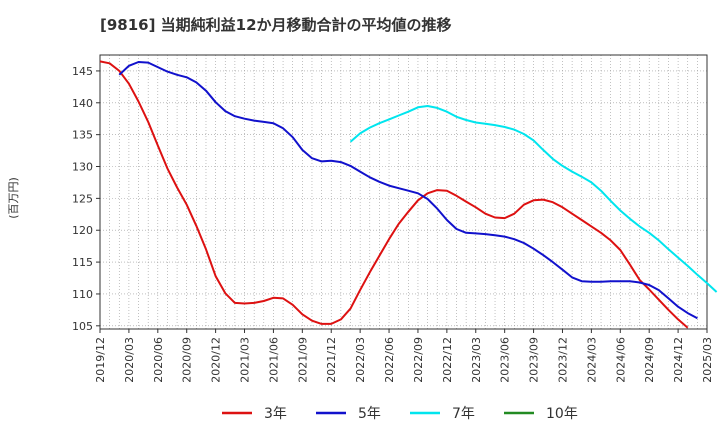 Image resolution: width=720 pixels, height=440 pixels. Describe the element at coordinates (591, 360) in the screenshot. I see `x-tick-label: 2024/03` at that location.